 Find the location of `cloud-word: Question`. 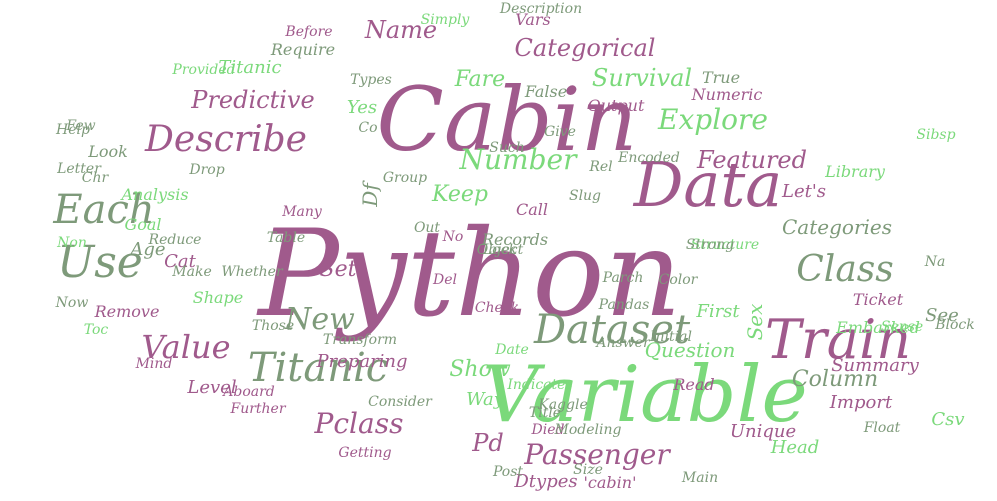

cloud-word: Question is located at coordinates (690, 350).